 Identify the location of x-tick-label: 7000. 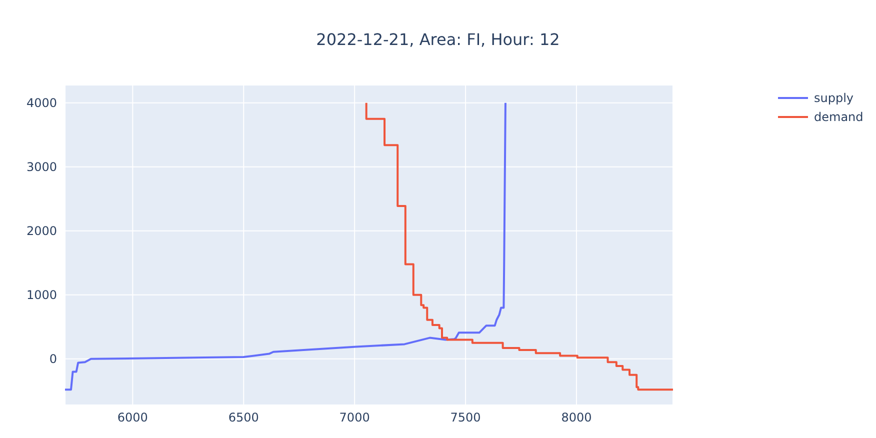
(354, 417).